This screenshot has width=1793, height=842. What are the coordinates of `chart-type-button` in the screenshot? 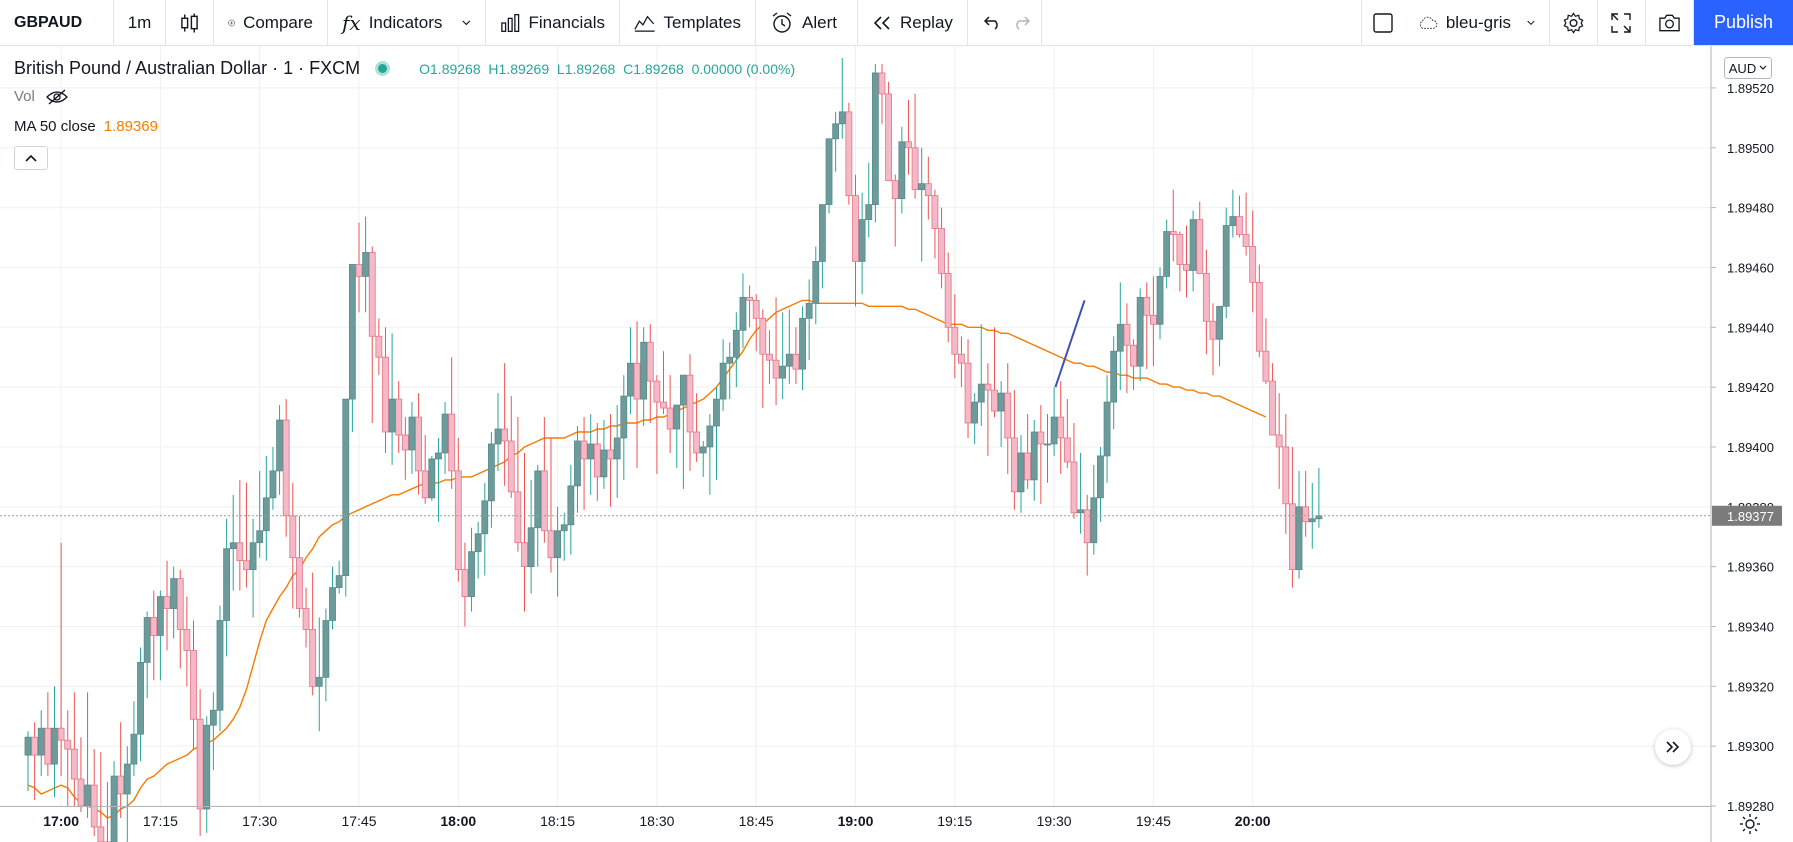 It's located at (190, 22).